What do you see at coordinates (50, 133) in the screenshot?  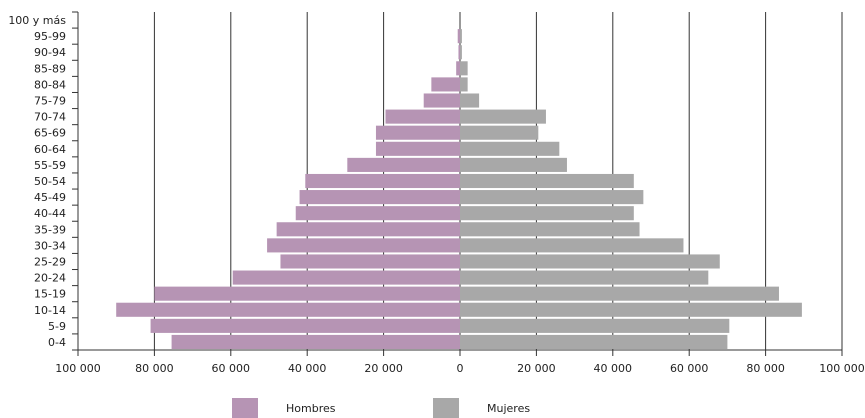 I see `y-tick-label: 65-69` at bounding box center [50, 133].